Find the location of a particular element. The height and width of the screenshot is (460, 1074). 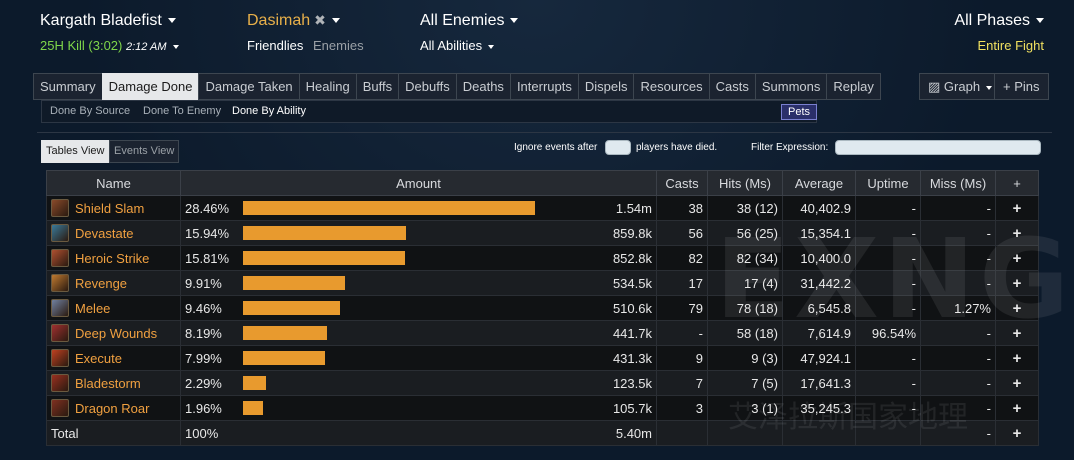

col-name: Name is located at coordinates (113, 183).